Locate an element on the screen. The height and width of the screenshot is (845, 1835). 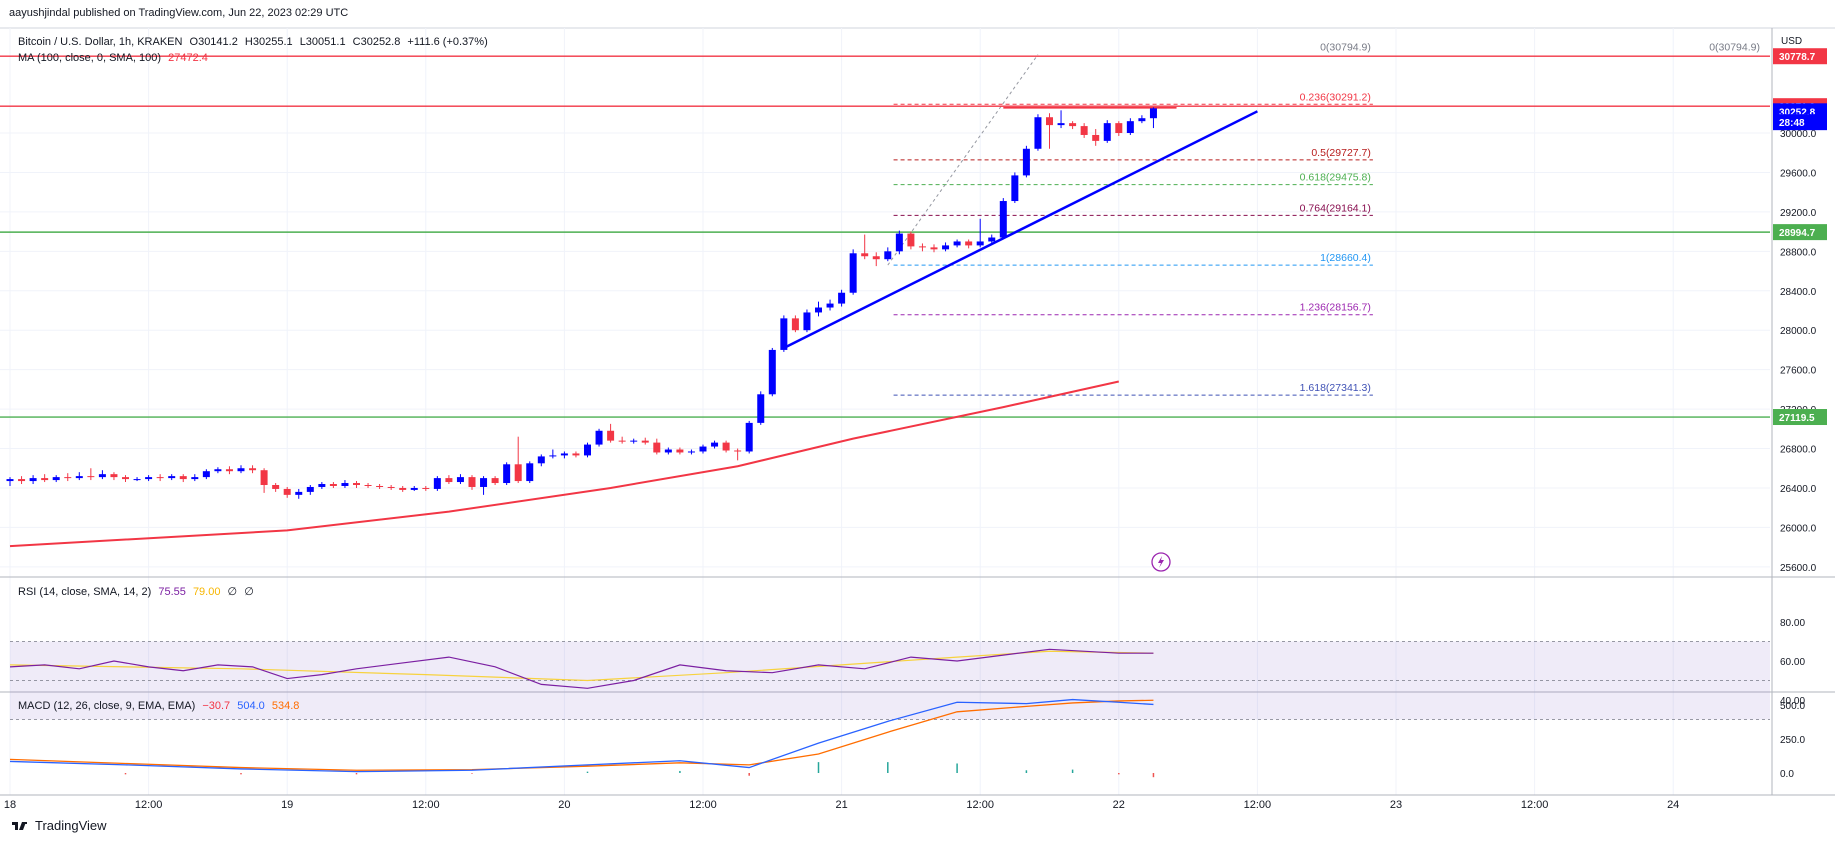
macd-line is located at coordinates (581, 735).